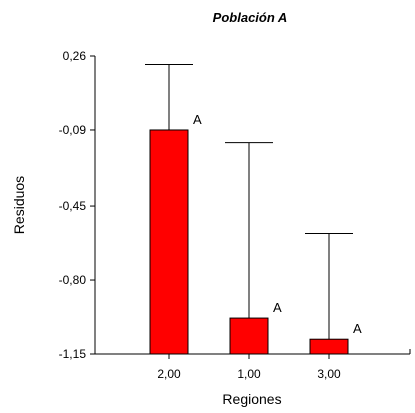 Image resolution: width=415 pixels, height=413 pixels. Describe the element at coordinates (73, 280) in the screenshot. I see `y-tick-label: -0,80` at that location.